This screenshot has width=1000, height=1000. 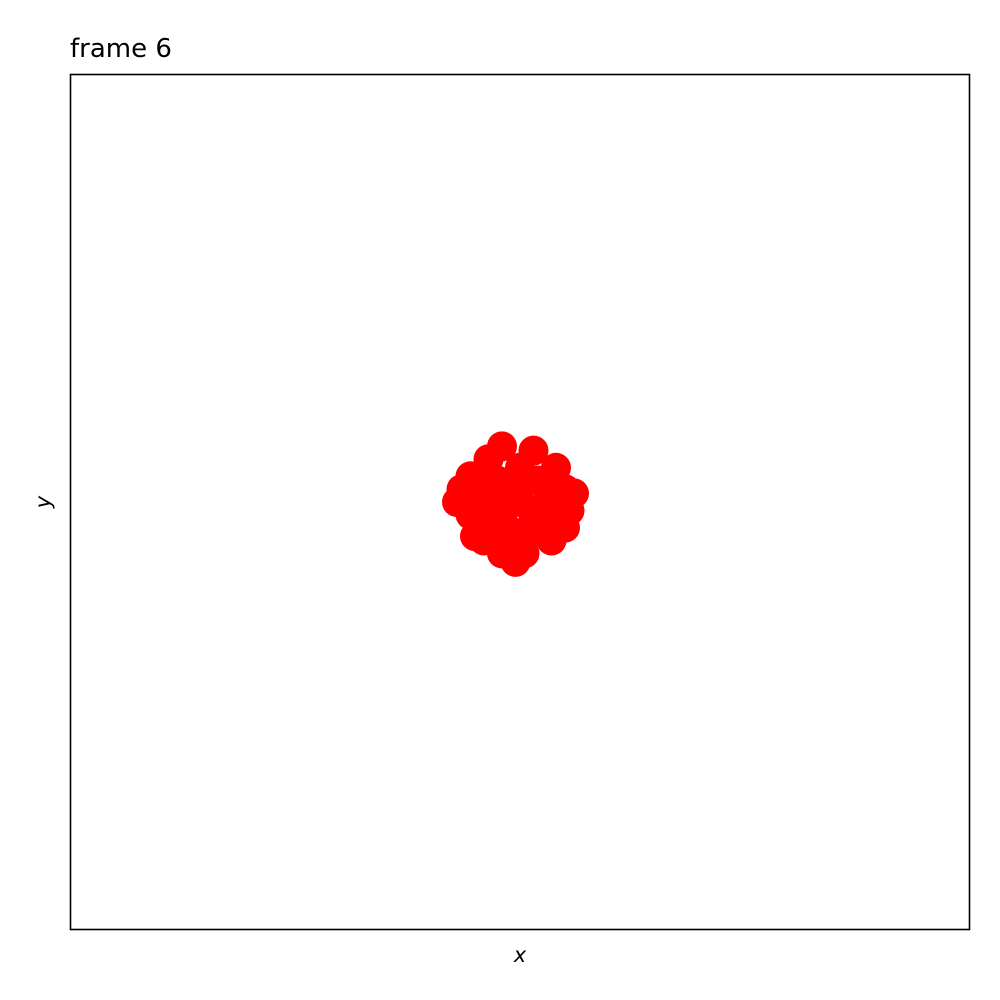 I want to click on points-layer, so click(x=515, y=504).